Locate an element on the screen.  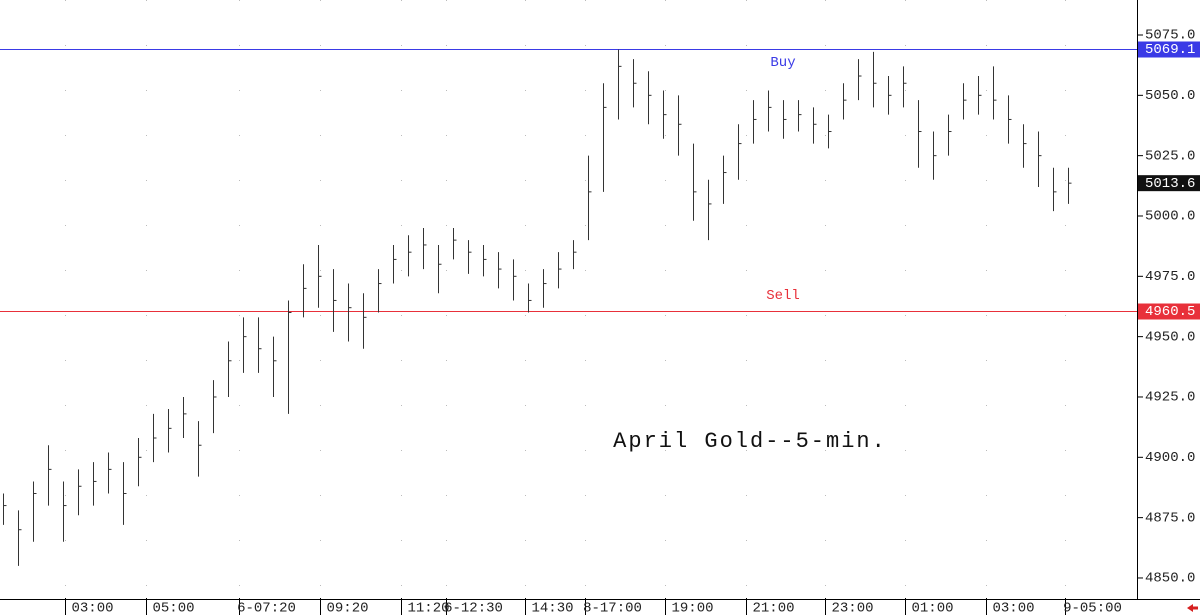
y-tick-label: 5050.0 is located at coordinates (1170, 96).